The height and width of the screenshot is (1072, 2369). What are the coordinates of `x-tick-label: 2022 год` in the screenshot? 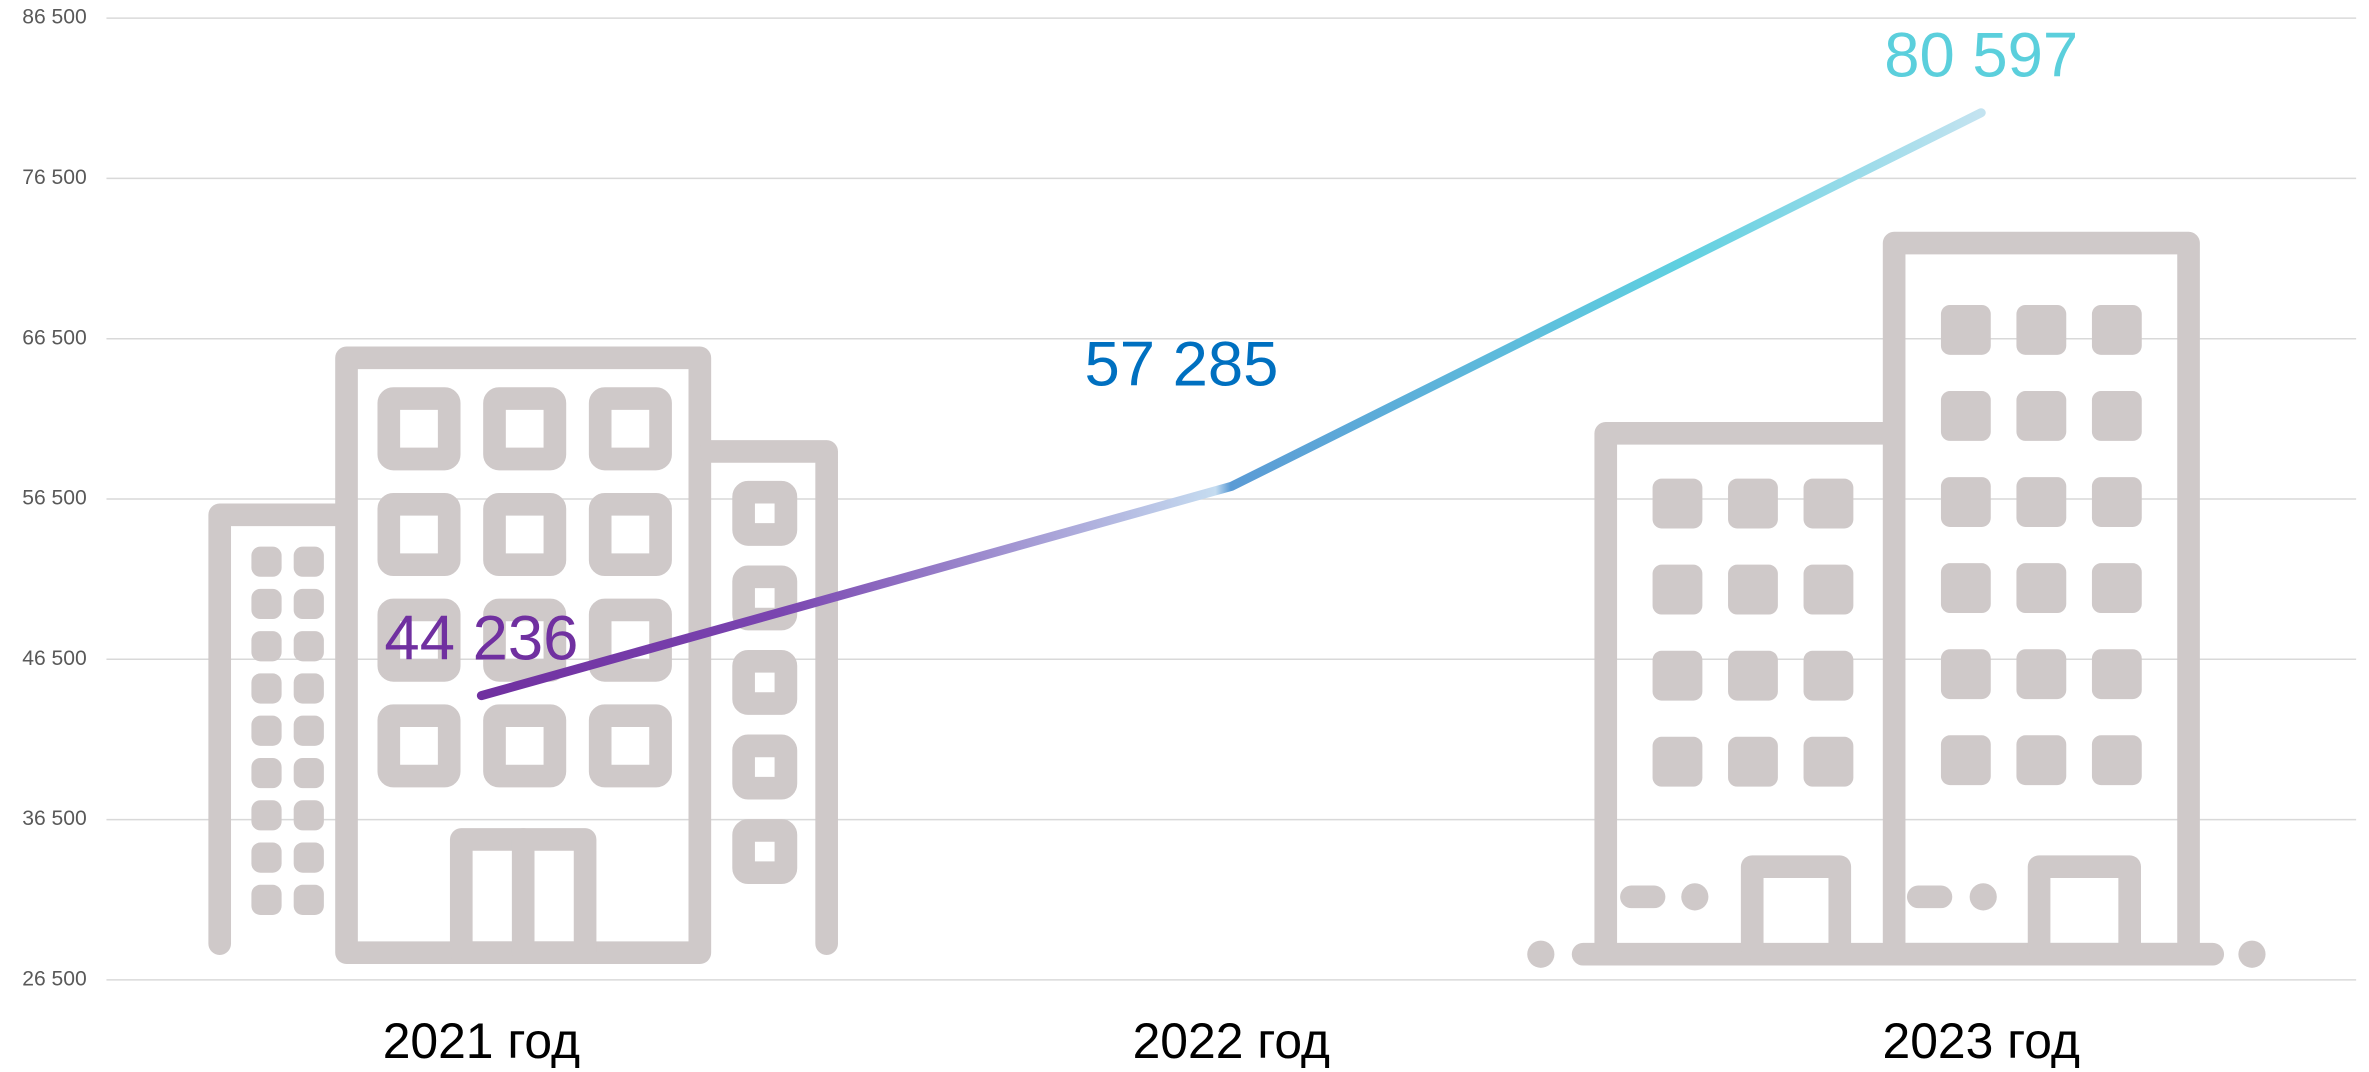 It's located at (1231, 1041).